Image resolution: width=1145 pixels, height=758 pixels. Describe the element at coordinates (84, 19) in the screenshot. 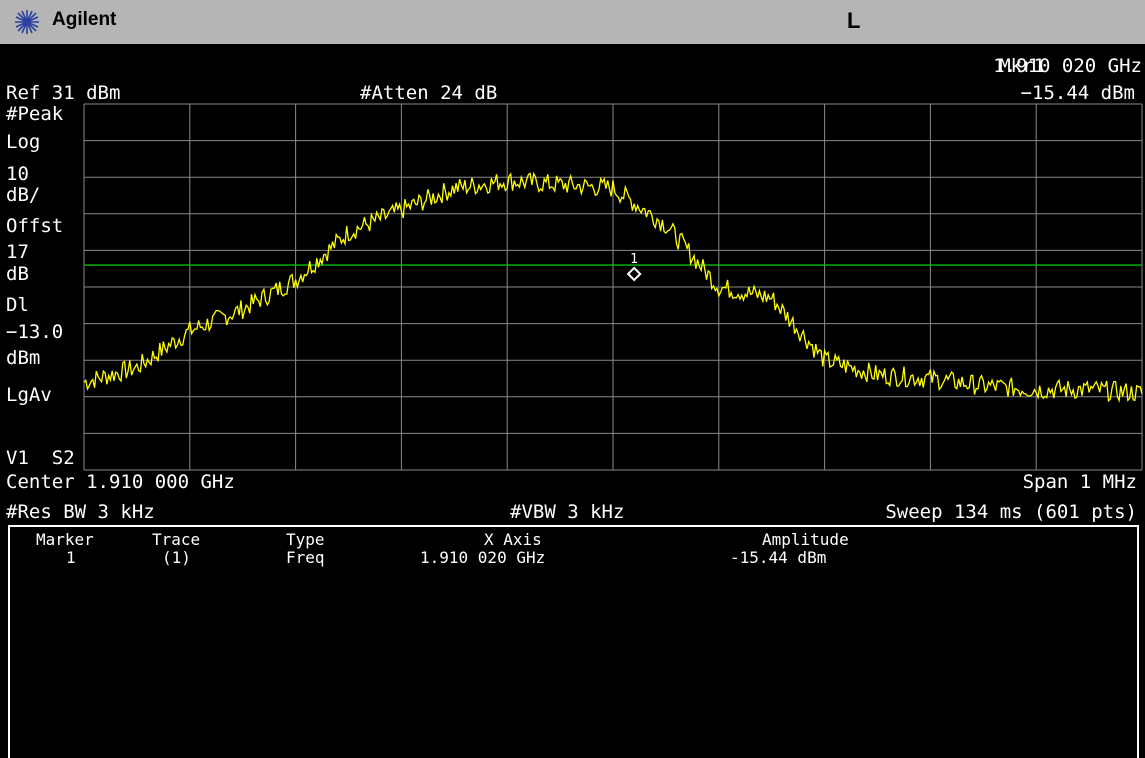

I see `brand-label: Agilent` at that location.